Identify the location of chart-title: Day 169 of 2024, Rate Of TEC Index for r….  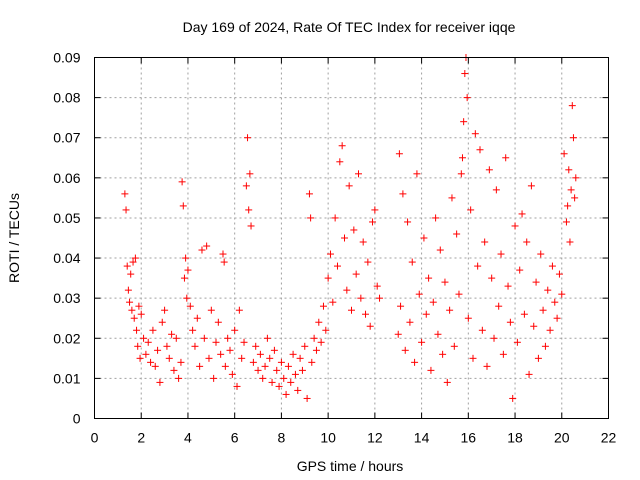
(349, 27).